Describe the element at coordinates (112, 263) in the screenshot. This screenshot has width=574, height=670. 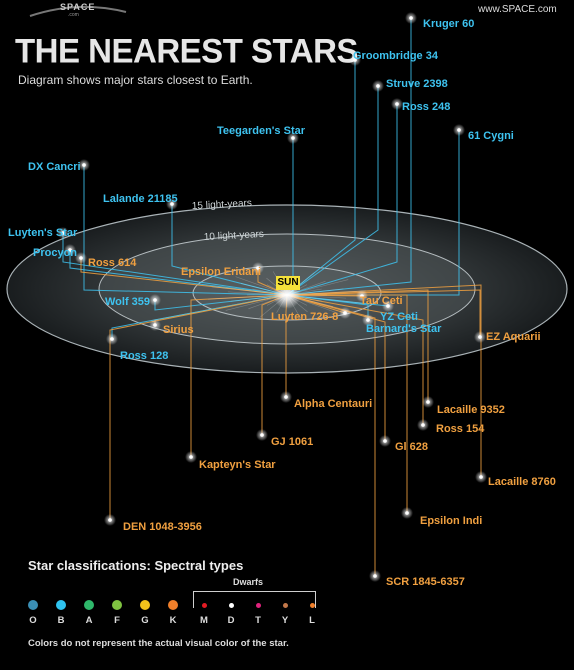
I see `ross-614-label: Ross 614` at that location.